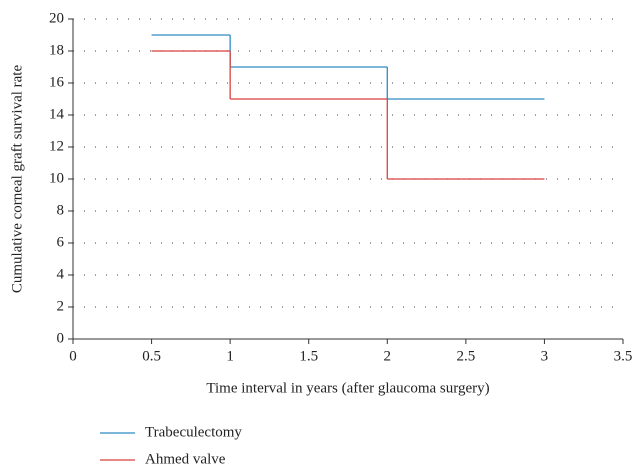  I want to click on y-tick-label: 0, so click(61, 338).